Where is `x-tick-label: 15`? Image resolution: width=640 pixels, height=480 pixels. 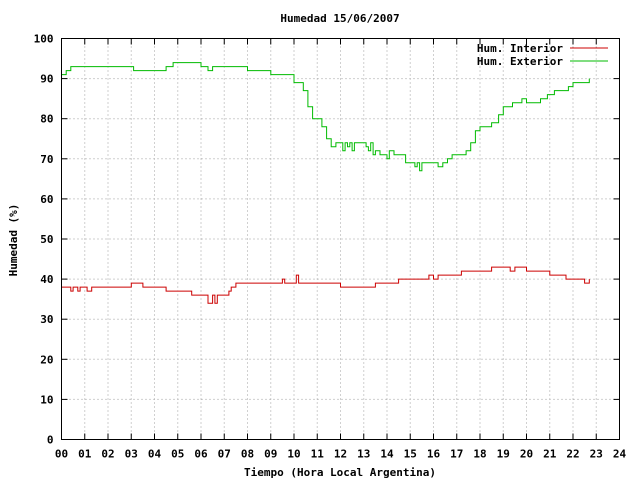
x-tick-label: 15 is located at coordinates (410, 454).